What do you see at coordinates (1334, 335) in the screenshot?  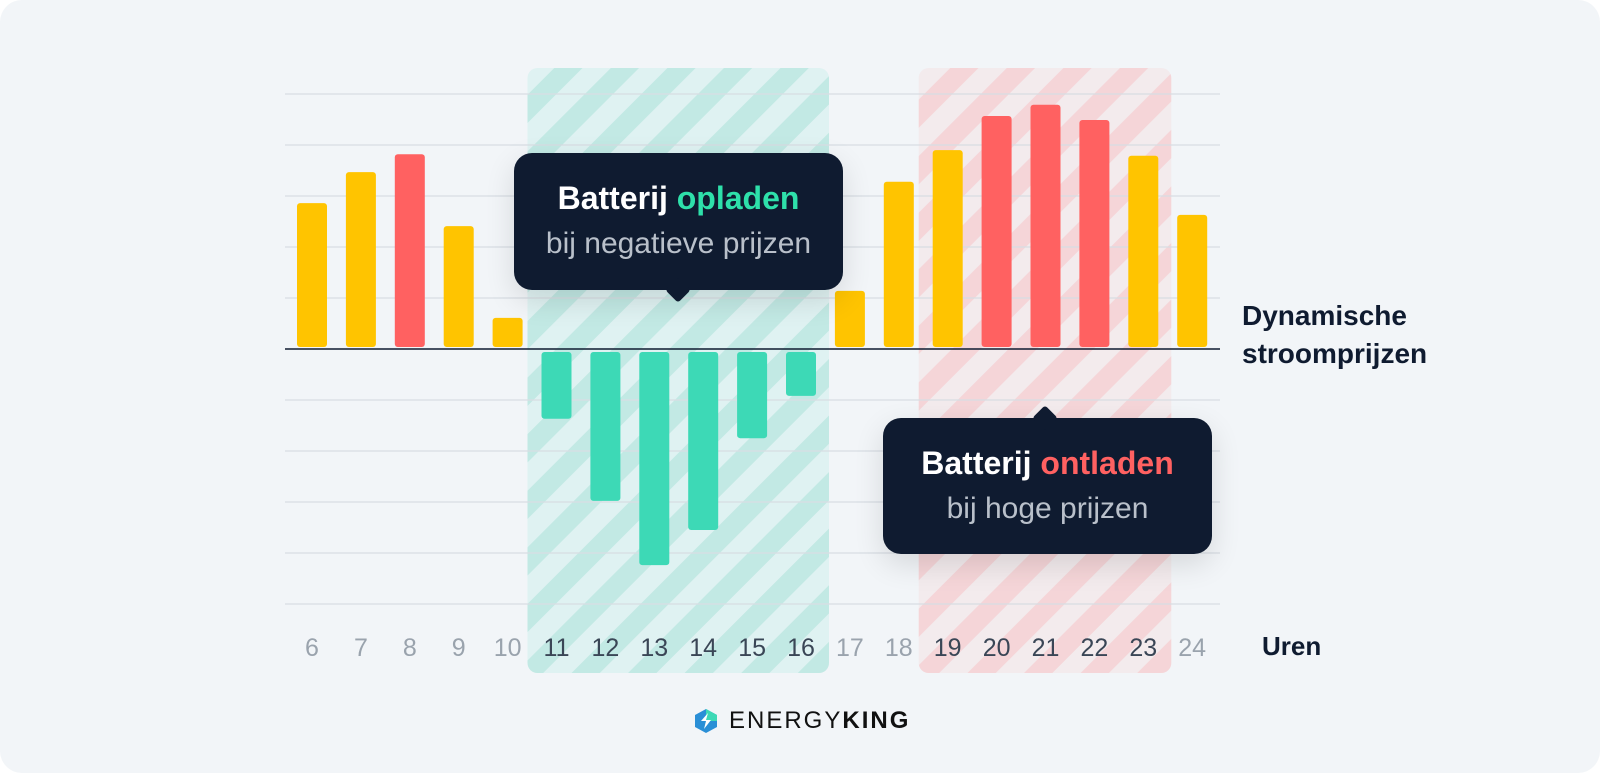 I see `y-axis-label: Dynamische stroomprijzen` at bounding box center [1334, 335].